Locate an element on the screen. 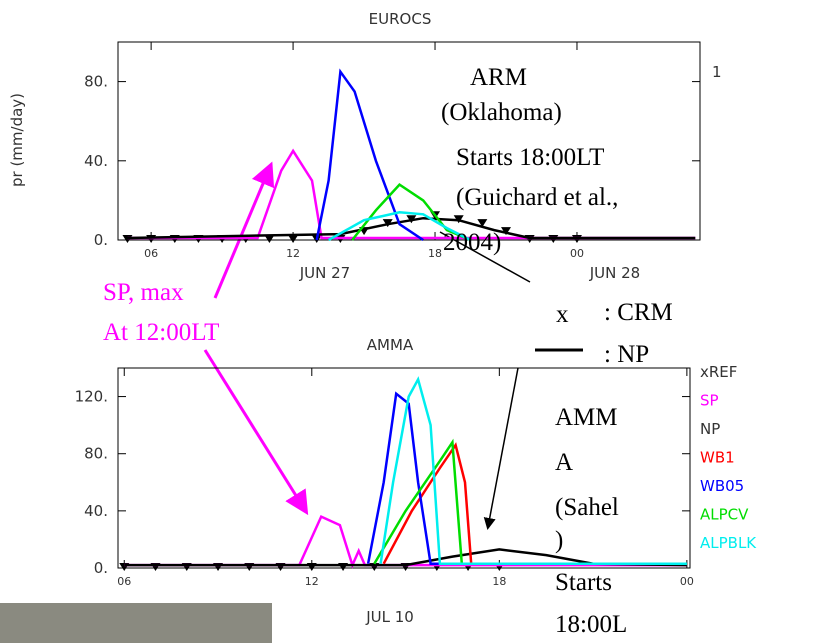  legend-label: xREF is located at coordinates (718, 372).